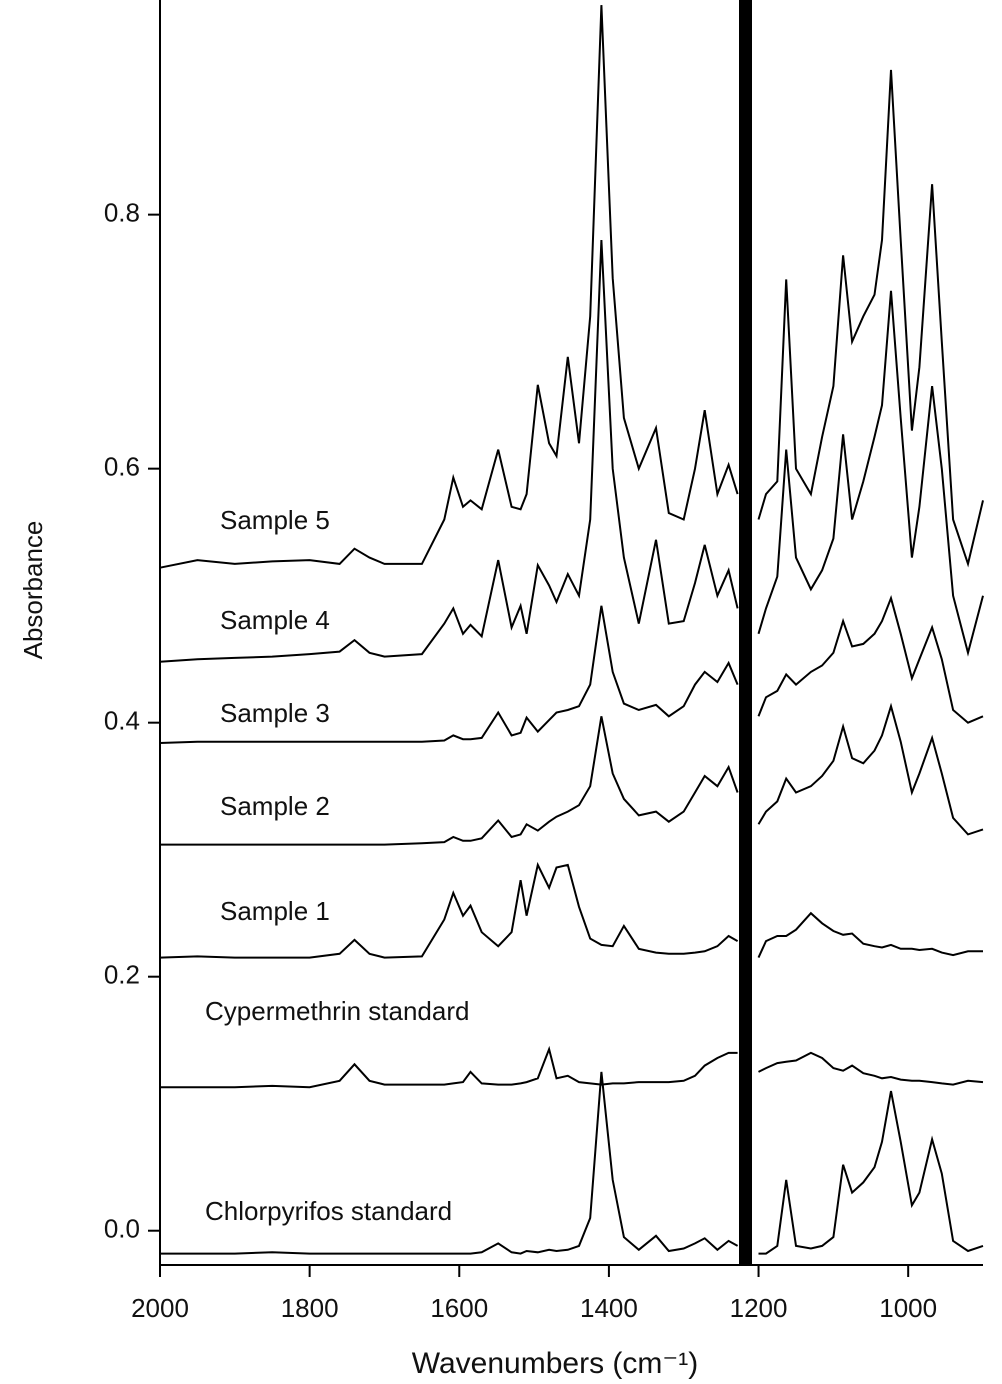 This screenshot has width=1002, height=1384. What do you see at coordinates (337, 1011) in the screenshot?
I see `series-label: Cypermethrin standard` at bounding box center [337, 1011].